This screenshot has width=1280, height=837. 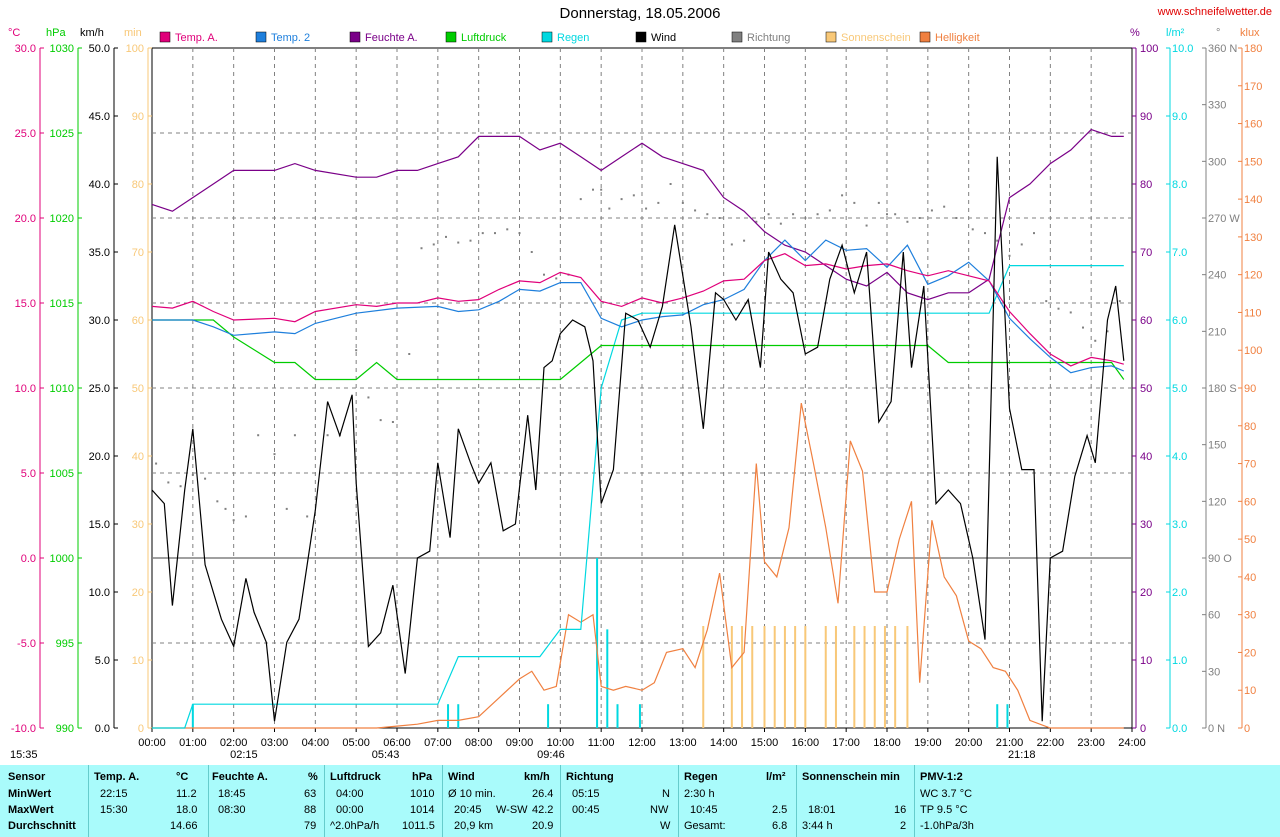 What do you see at coordinates (573, 38) in the screenshot?
I see `legend-label: Regen` at bounding box center [573, 38].